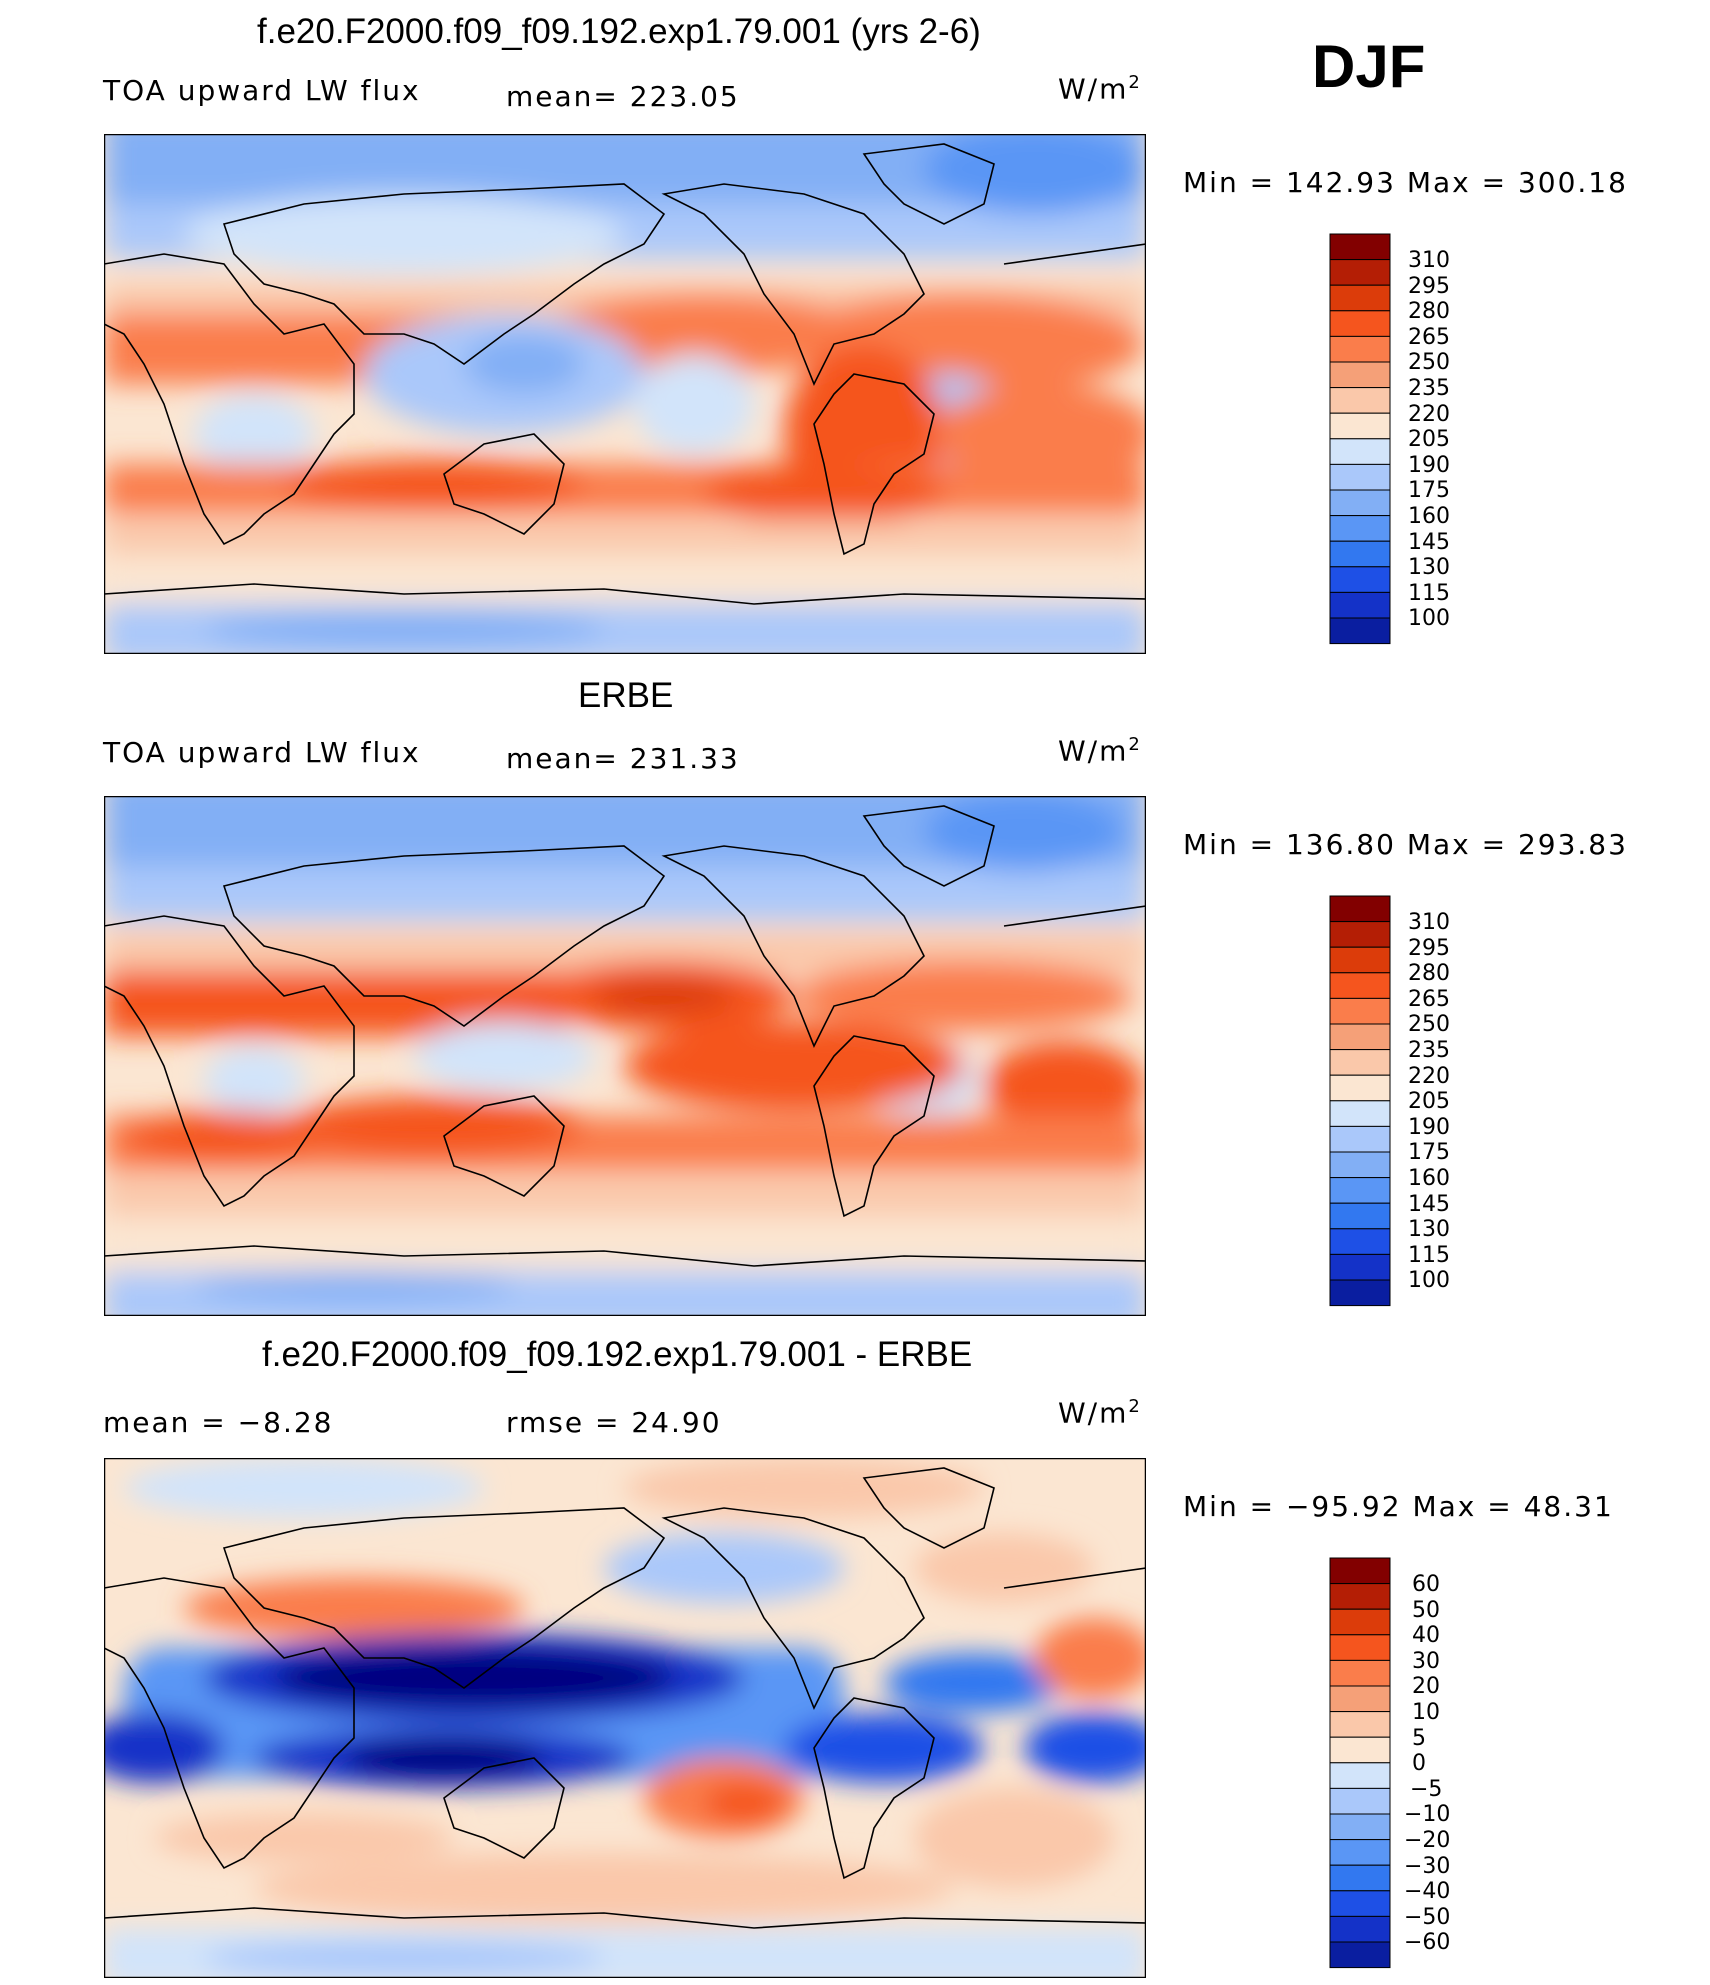 The width and height of the screenshot is (1710, 1985). Describe the element at coordinates (1429, 516) in the screenshot. I see `colorbar-tick-label: 160` at that location.